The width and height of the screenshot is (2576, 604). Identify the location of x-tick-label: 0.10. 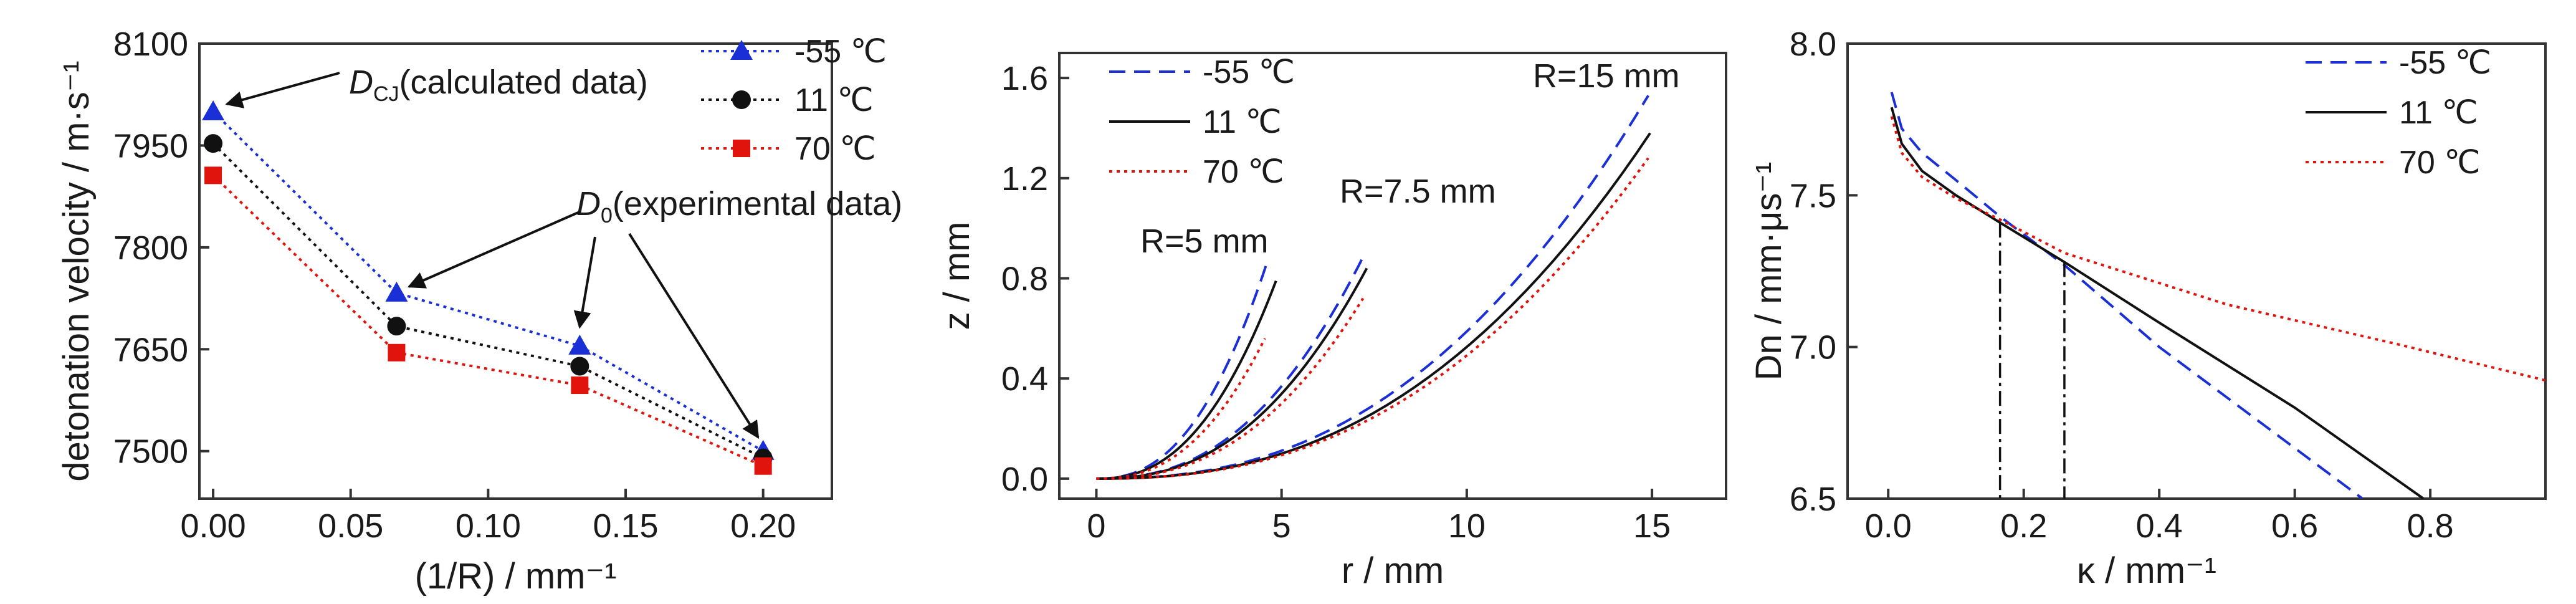
(489, 526).